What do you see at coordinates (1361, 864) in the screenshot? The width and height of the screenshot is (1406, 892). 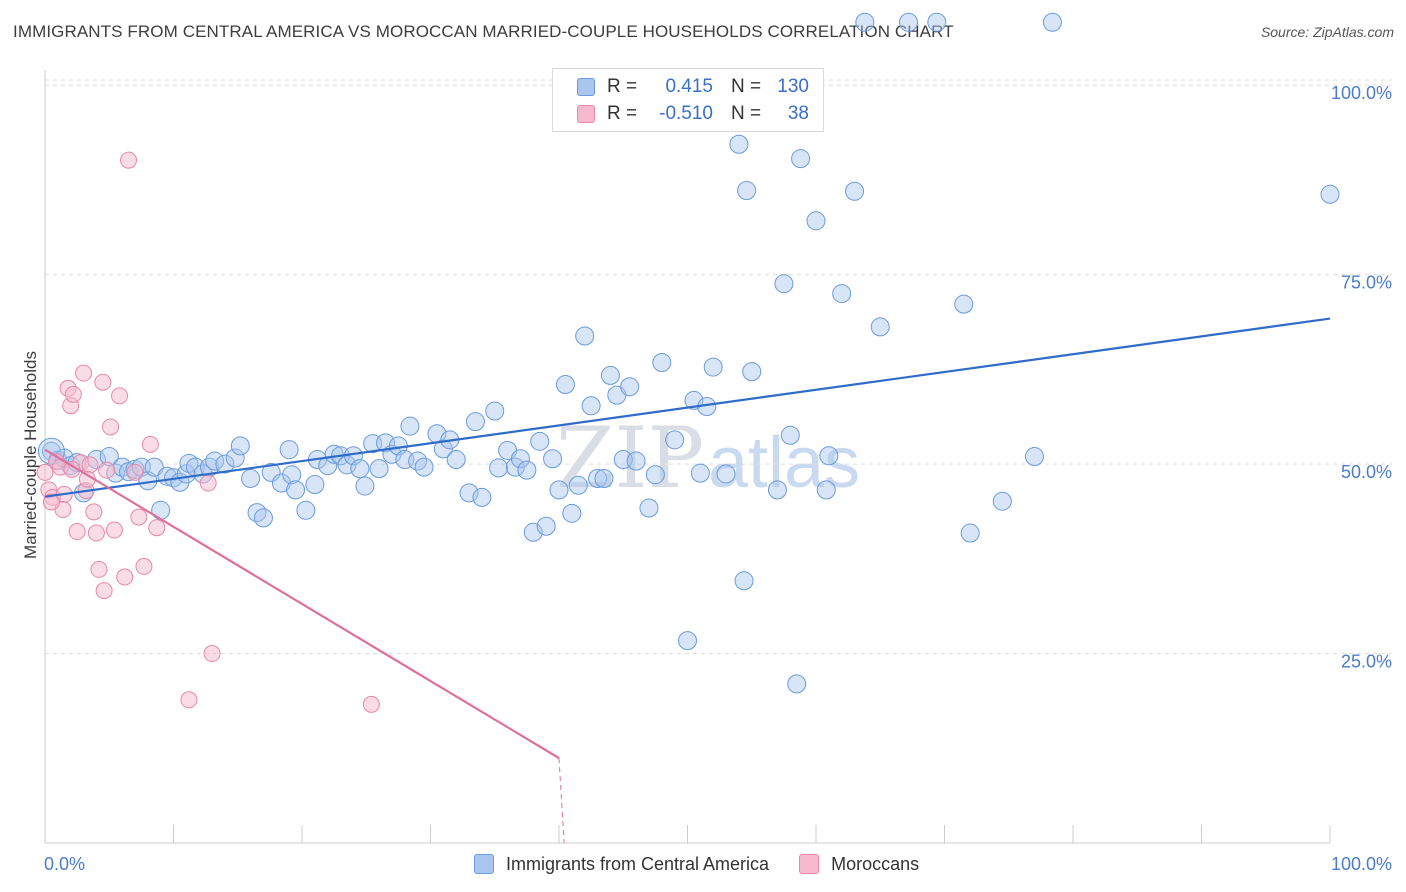 I see `x-tick-label: 100.0%` at bounding box center [1361, 864].